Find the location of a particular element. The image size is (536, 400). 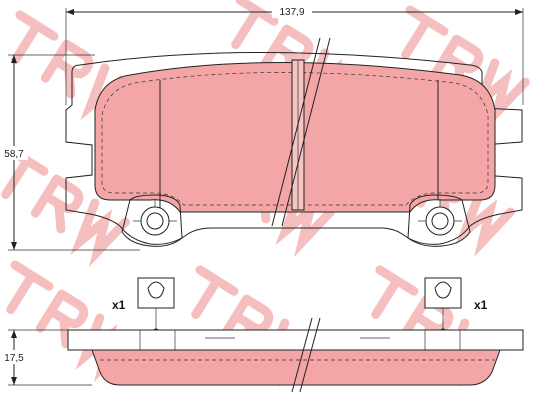

height-label: 58,7 is located at coordinates (14, 154).